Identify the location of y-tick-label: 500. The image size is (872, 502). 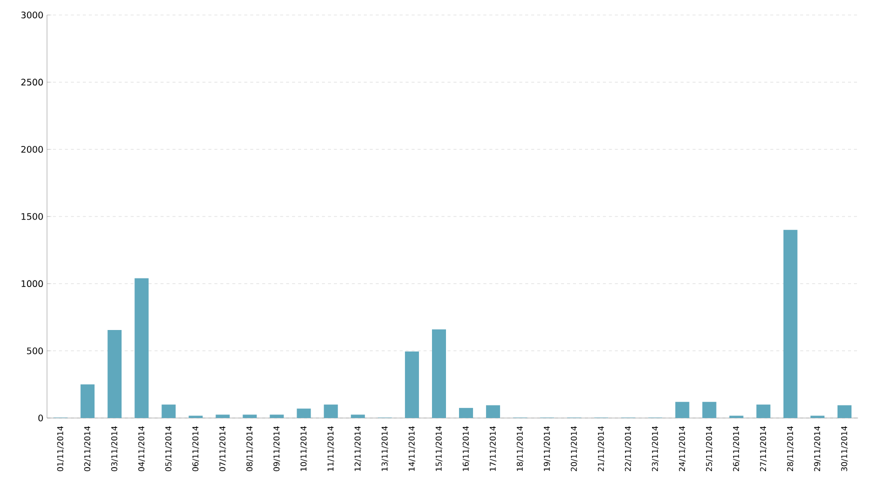
(35, 350).